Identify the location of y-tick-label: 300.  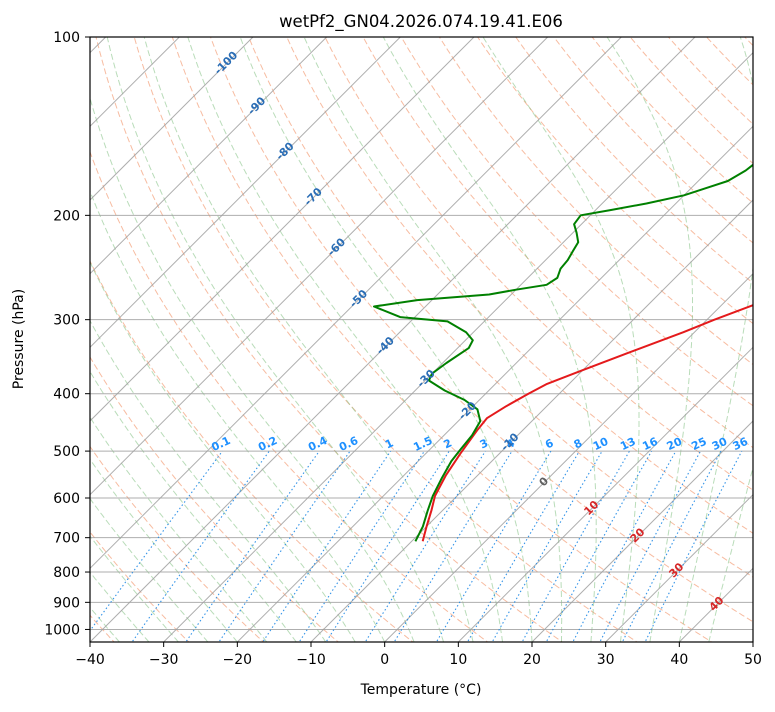
(66, 321).